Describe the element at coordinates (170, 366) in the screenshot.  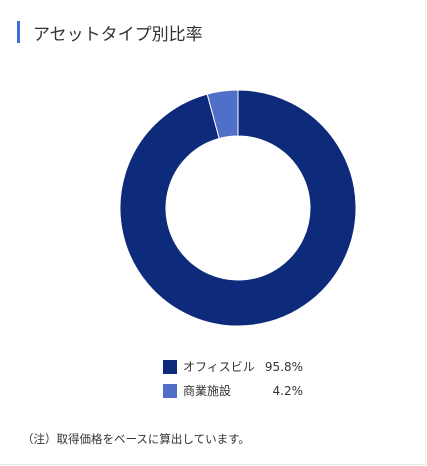
I see `legend-swatch-office` at that location.